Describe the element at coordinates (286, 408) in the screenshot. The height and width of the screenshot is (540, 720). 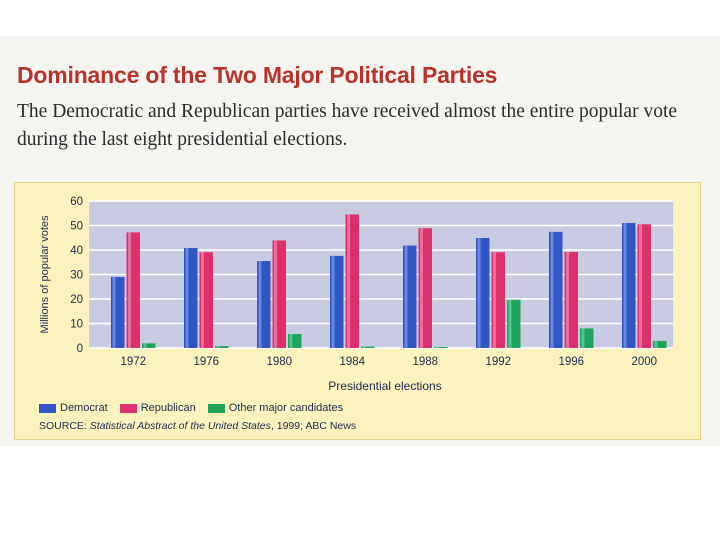
I see `legend-label-other: Other major candidates` at that location.